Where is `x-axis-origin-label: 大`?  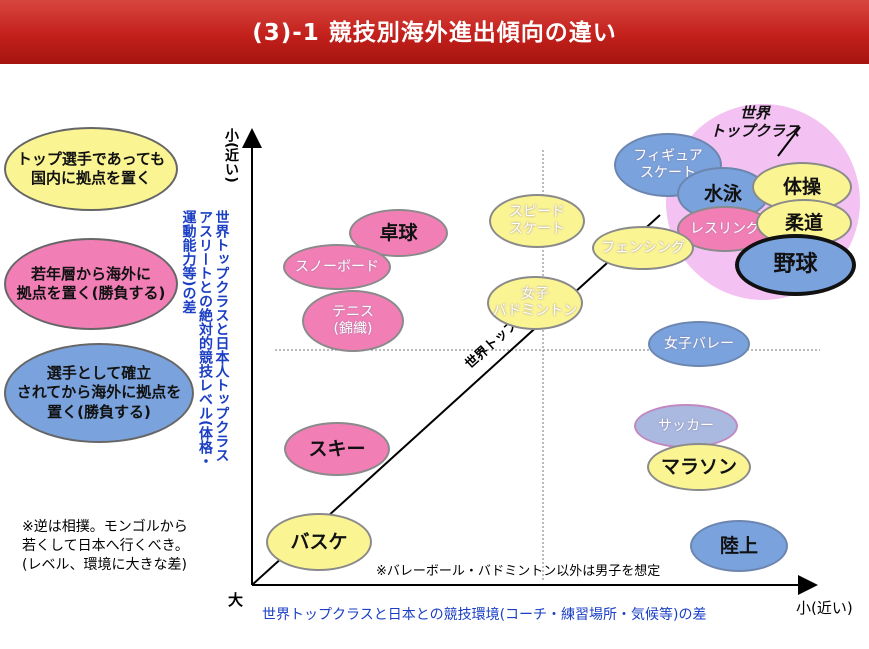 x-axis-origin-label: 大 is located at coordinates (236, 600).